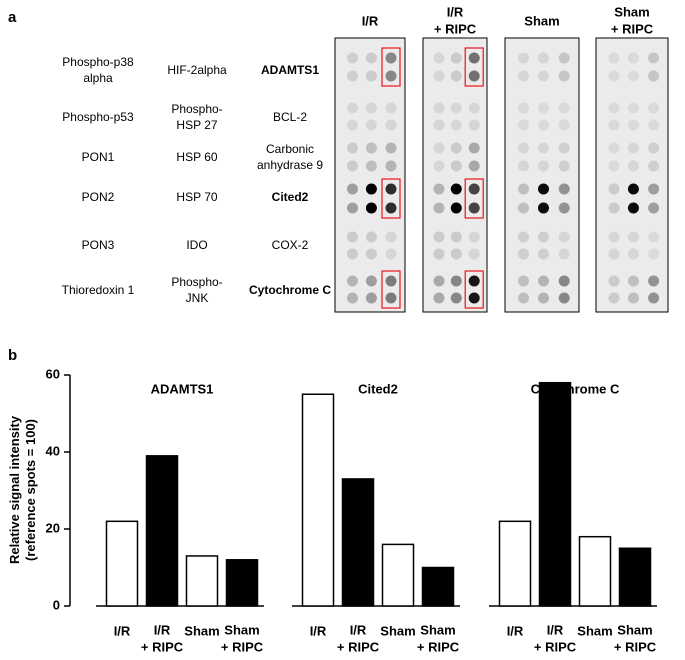 The height and width of the screenshot is (660, 685). I want to click on array-header: I/R + RIPC, so click(455, 21).